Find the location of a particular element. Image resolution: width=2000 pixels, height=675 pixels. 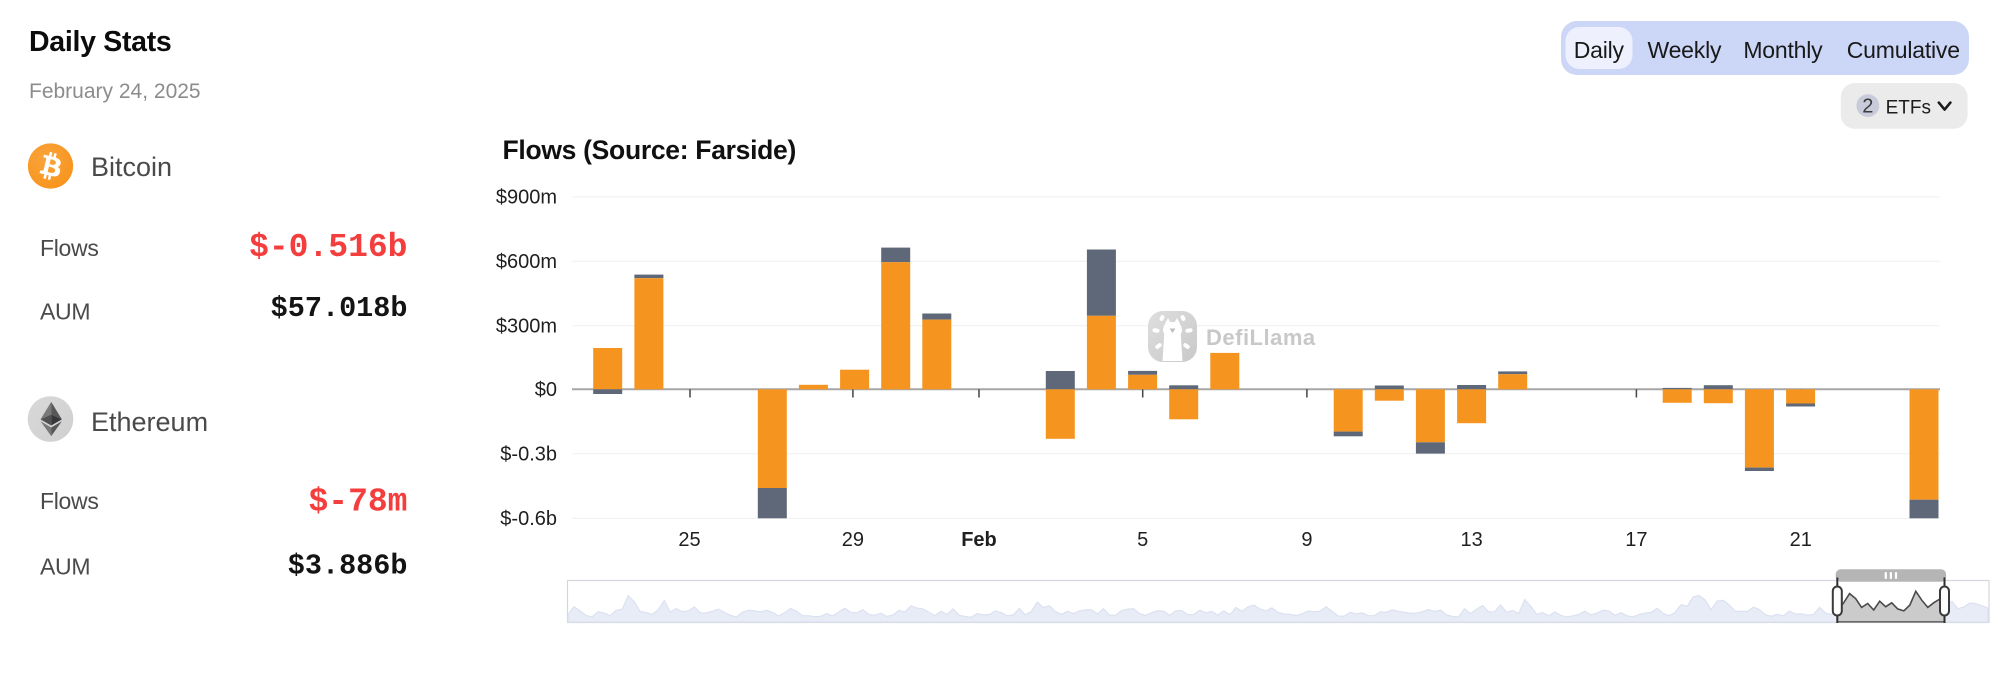

svg-text: 2 is located at coordinates (1867, 107).